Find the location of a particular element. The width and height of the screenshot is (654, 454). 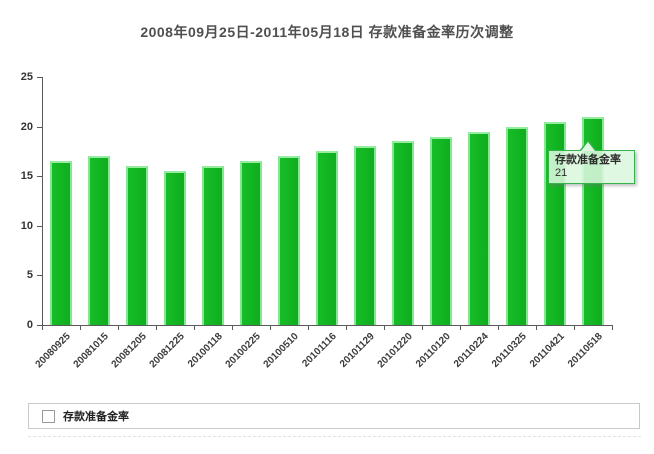

legend-label: 存款准备金率 is located at coordinates (96, 417).